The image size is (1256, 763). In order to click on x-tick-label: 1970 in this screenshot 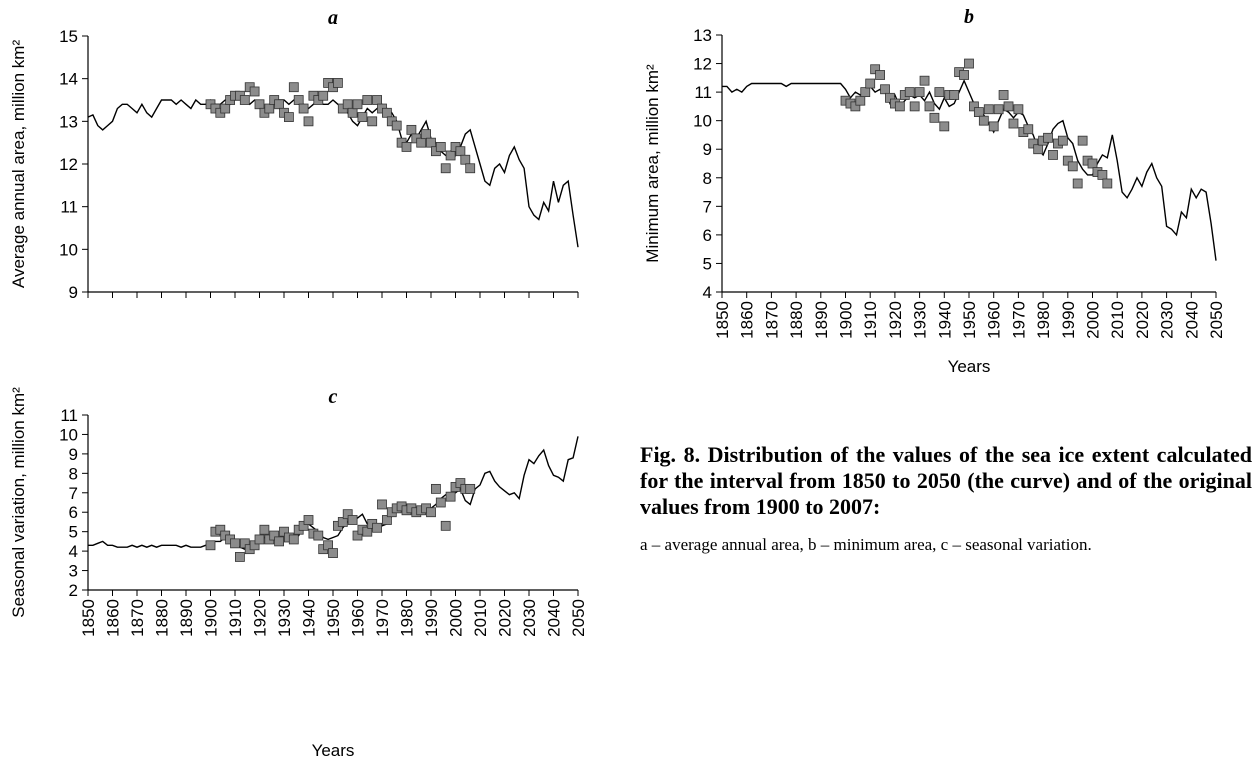, I will do `click(1018, 320)`.